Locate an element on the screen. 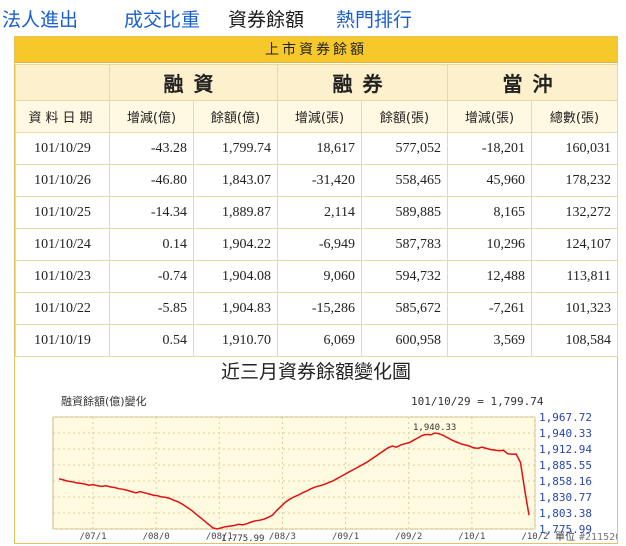 This screenshot has height=546, width=626. table-cell: -14.34 is located at coordinates (151, 212).